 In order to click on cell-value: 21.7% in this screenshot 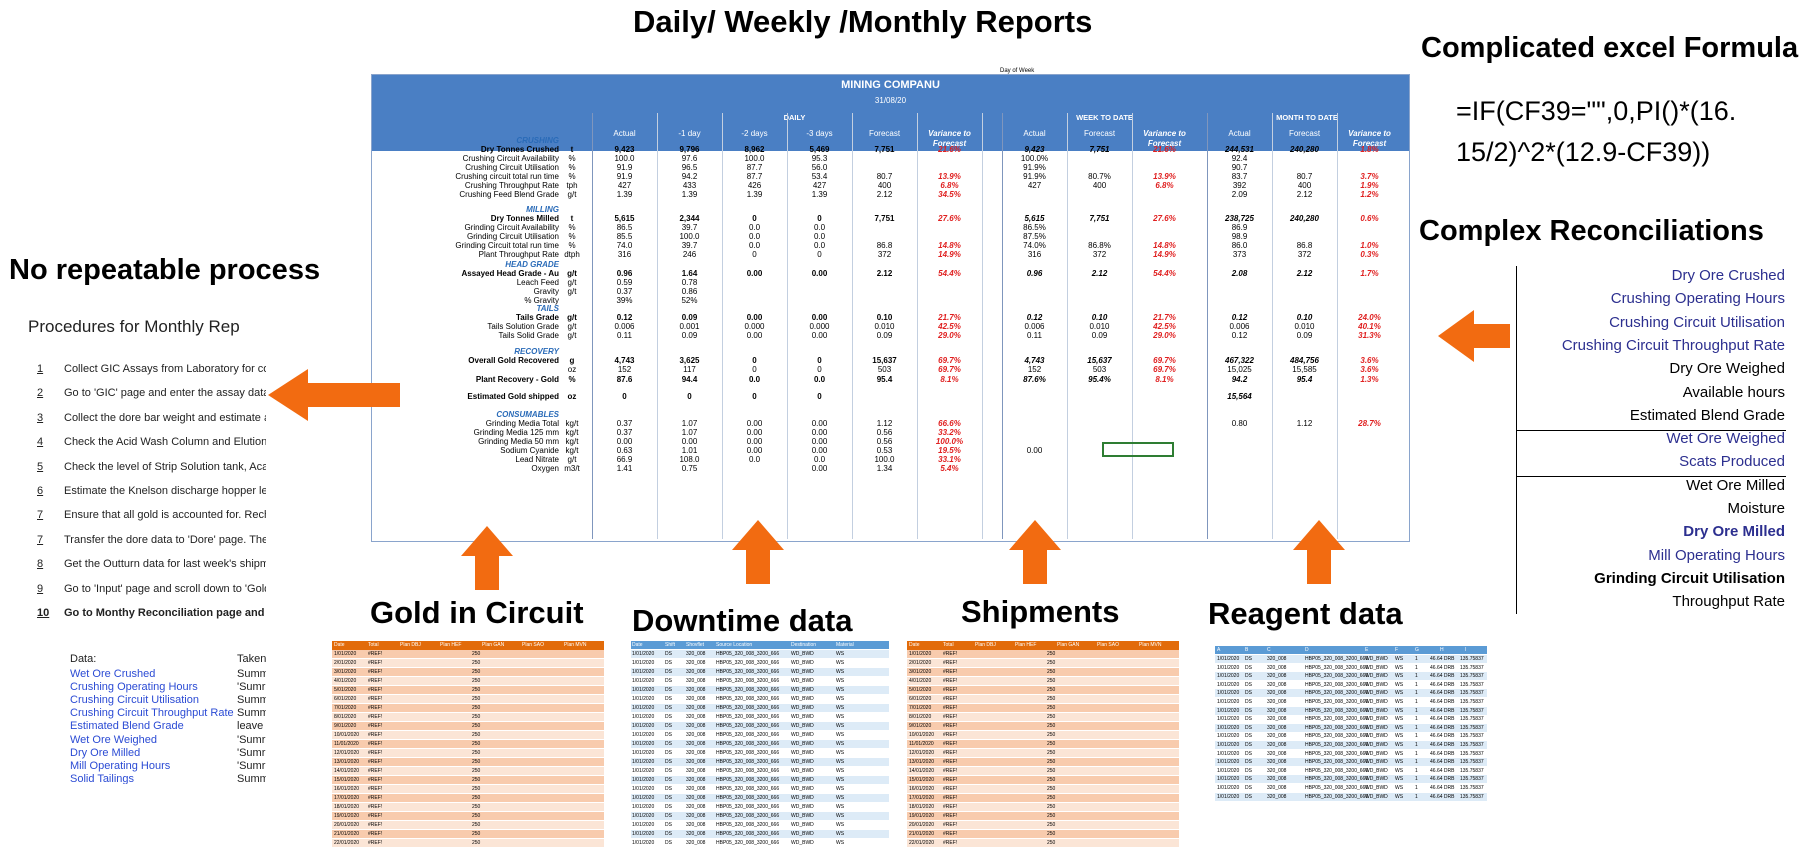, I will do `click(949, 317)`.